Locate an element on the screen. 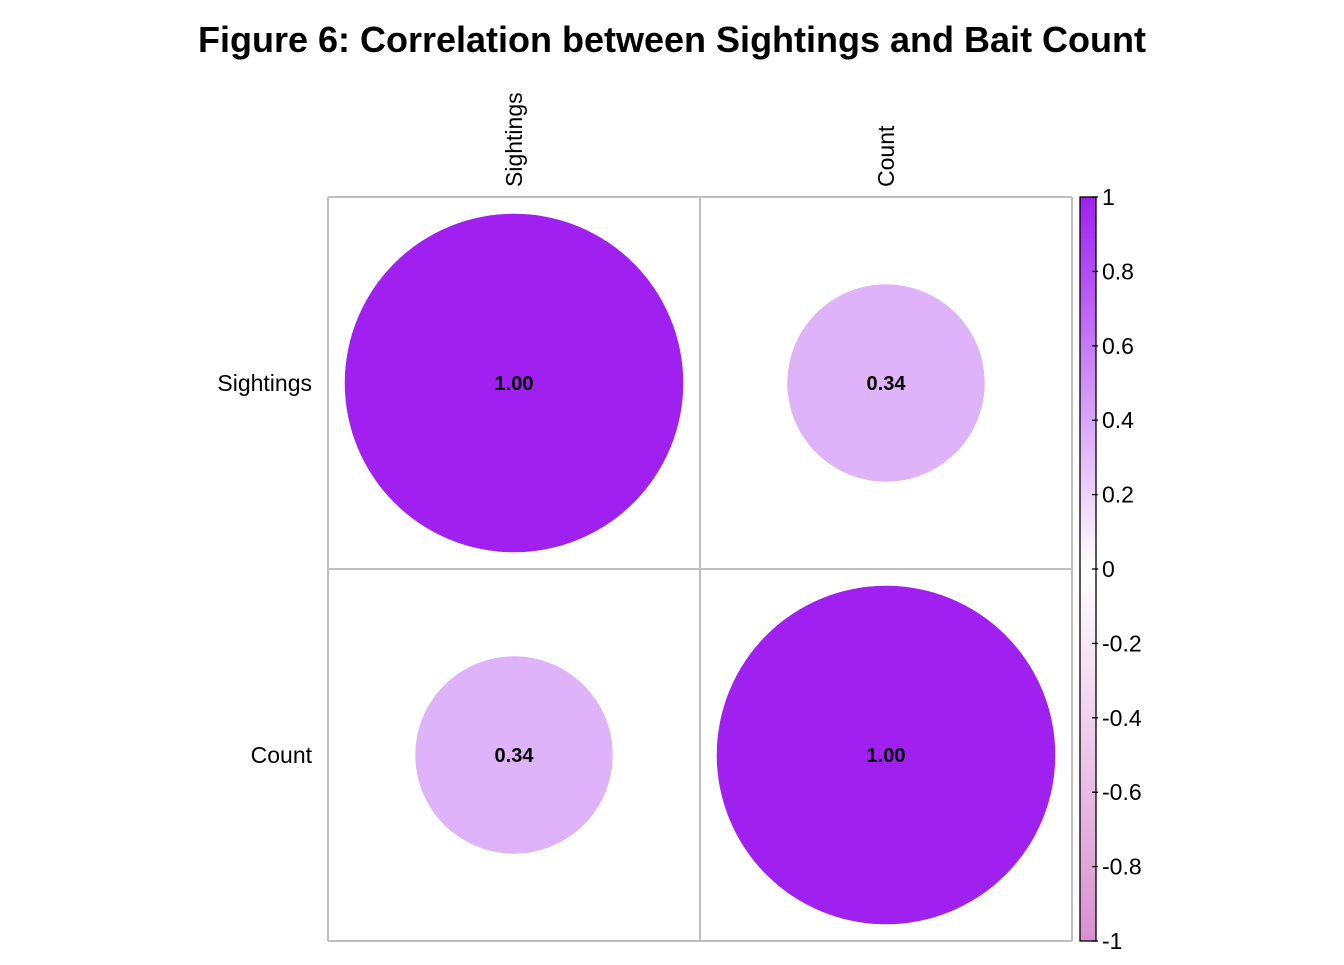 The image size is (1344, 965). legend-tick-label: -1 is located at coordinates (1112, 941).